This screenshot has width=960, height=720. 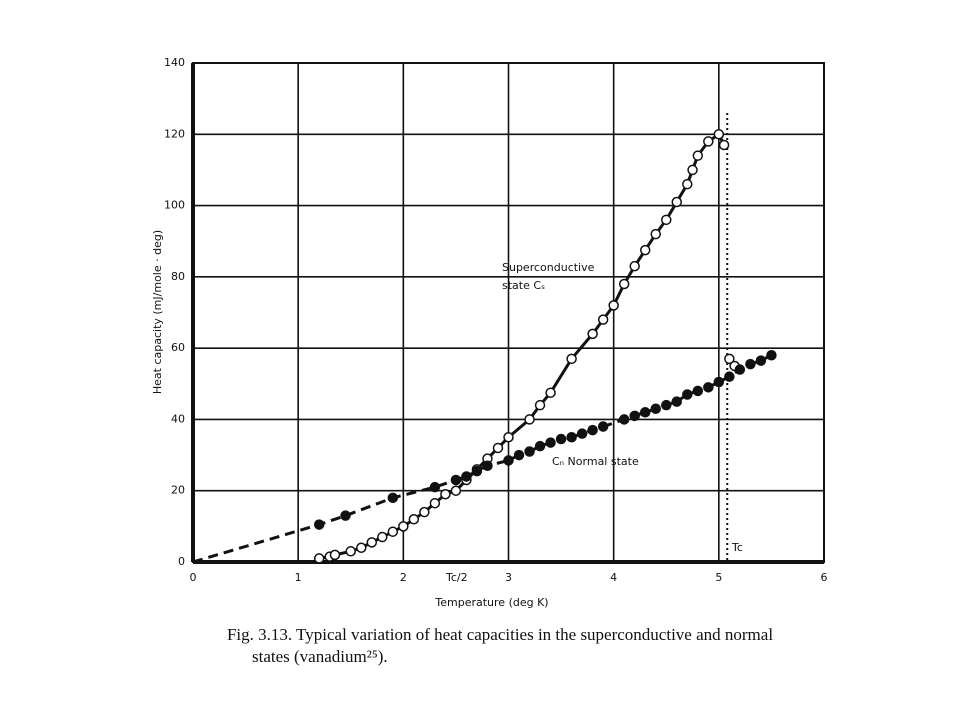 I want to click on y-tick-label: 120, so click(x=174, y=133).